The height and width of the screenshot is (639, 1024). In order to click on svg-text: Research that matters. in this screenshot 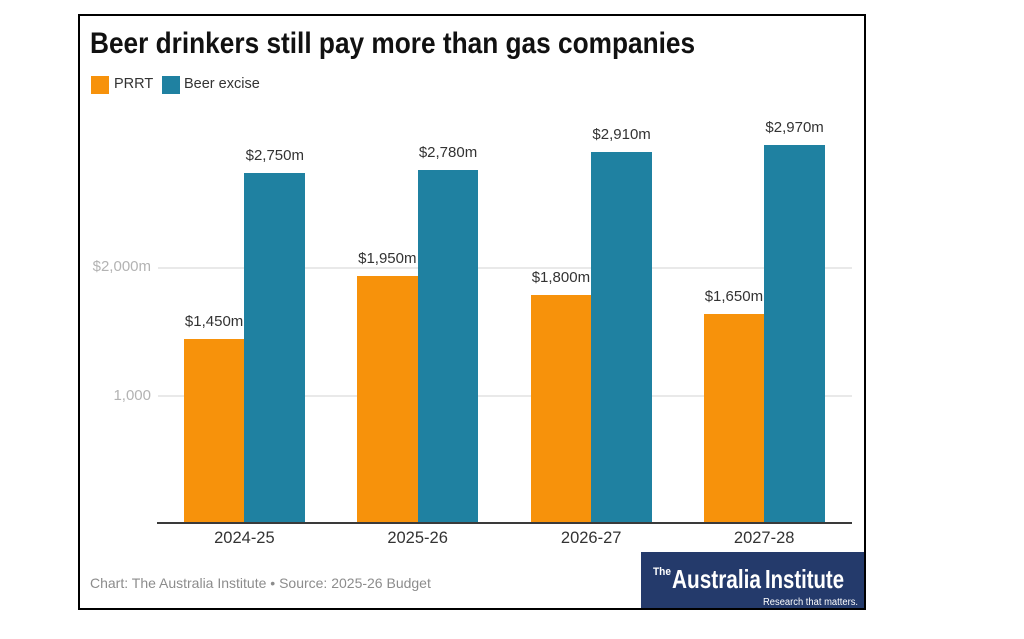, I will do `click(810, 602)`.